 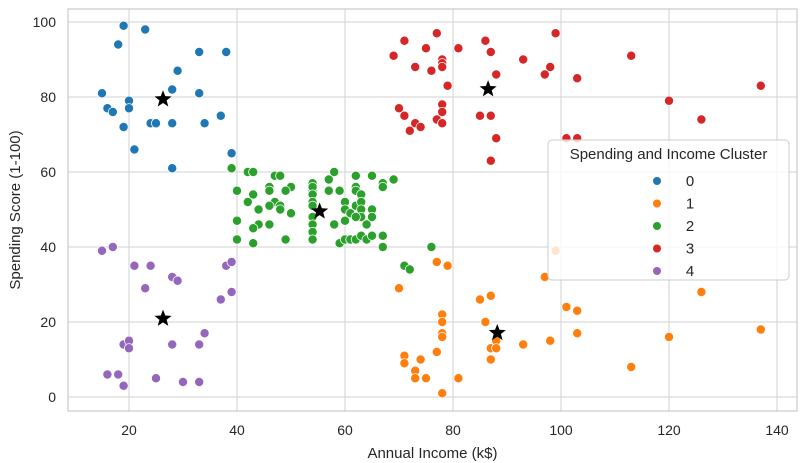 I want to click on legend-box, so click(x=668, y=210).